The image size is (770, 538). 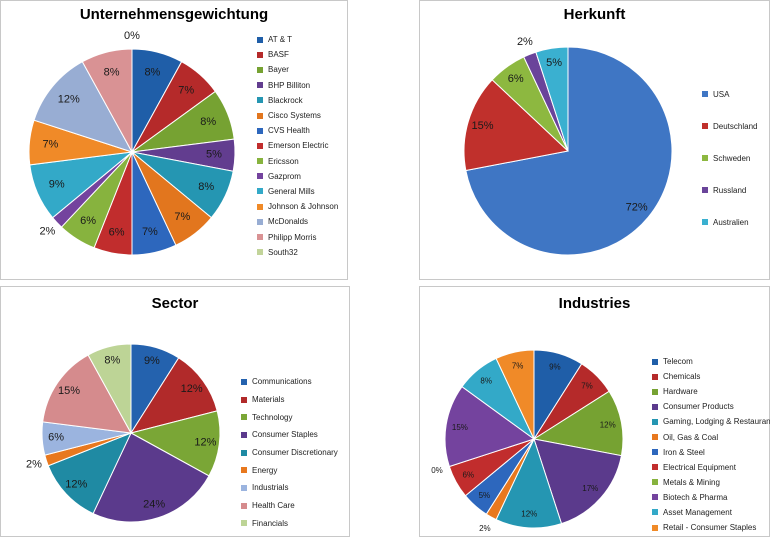 What do you see at coordinates (291, 191) in the screenshot?
I see `legend-label: General Mills` at bounding box center [291, 191].